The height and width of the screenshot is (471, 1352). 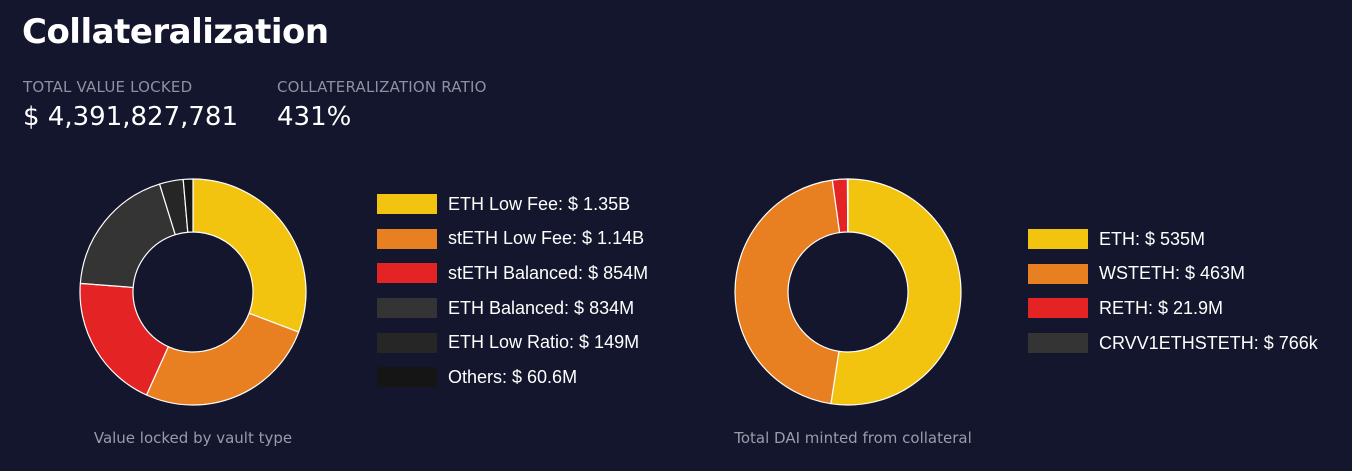 I want to click on legend-label: ETH Low Fee: $ 1.35B, so click(x=539, y=203).